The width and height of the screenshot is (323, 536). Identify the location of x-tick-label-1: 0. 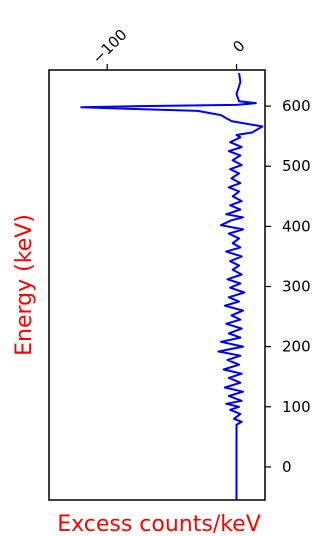
(238, 46).